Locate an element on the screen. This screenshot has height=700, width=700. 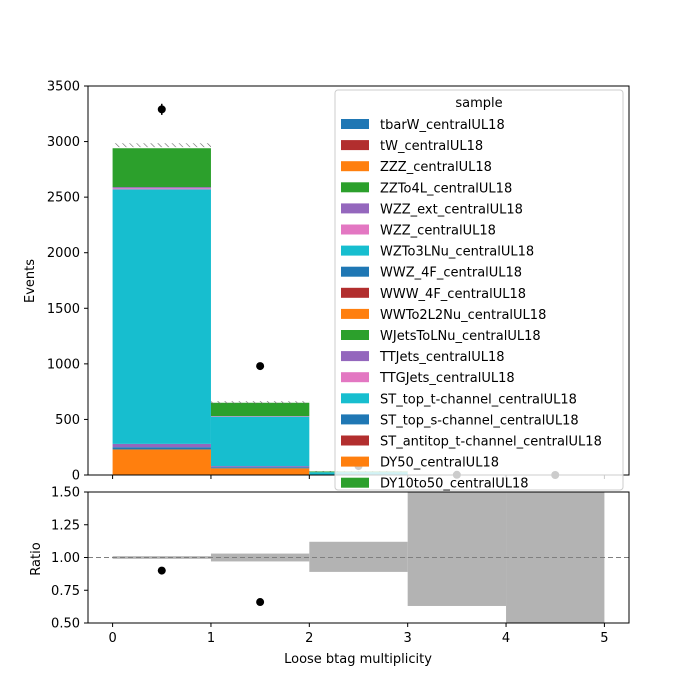
y-tick-label: 500 is located at coordinates (67, 420).